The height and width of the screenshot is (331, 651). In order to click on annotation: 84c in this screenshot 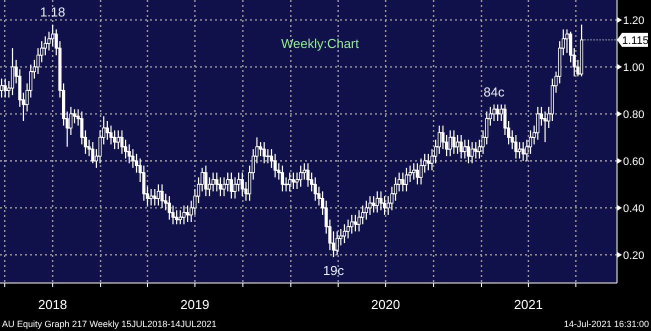, I will do `click(494, 92)`.